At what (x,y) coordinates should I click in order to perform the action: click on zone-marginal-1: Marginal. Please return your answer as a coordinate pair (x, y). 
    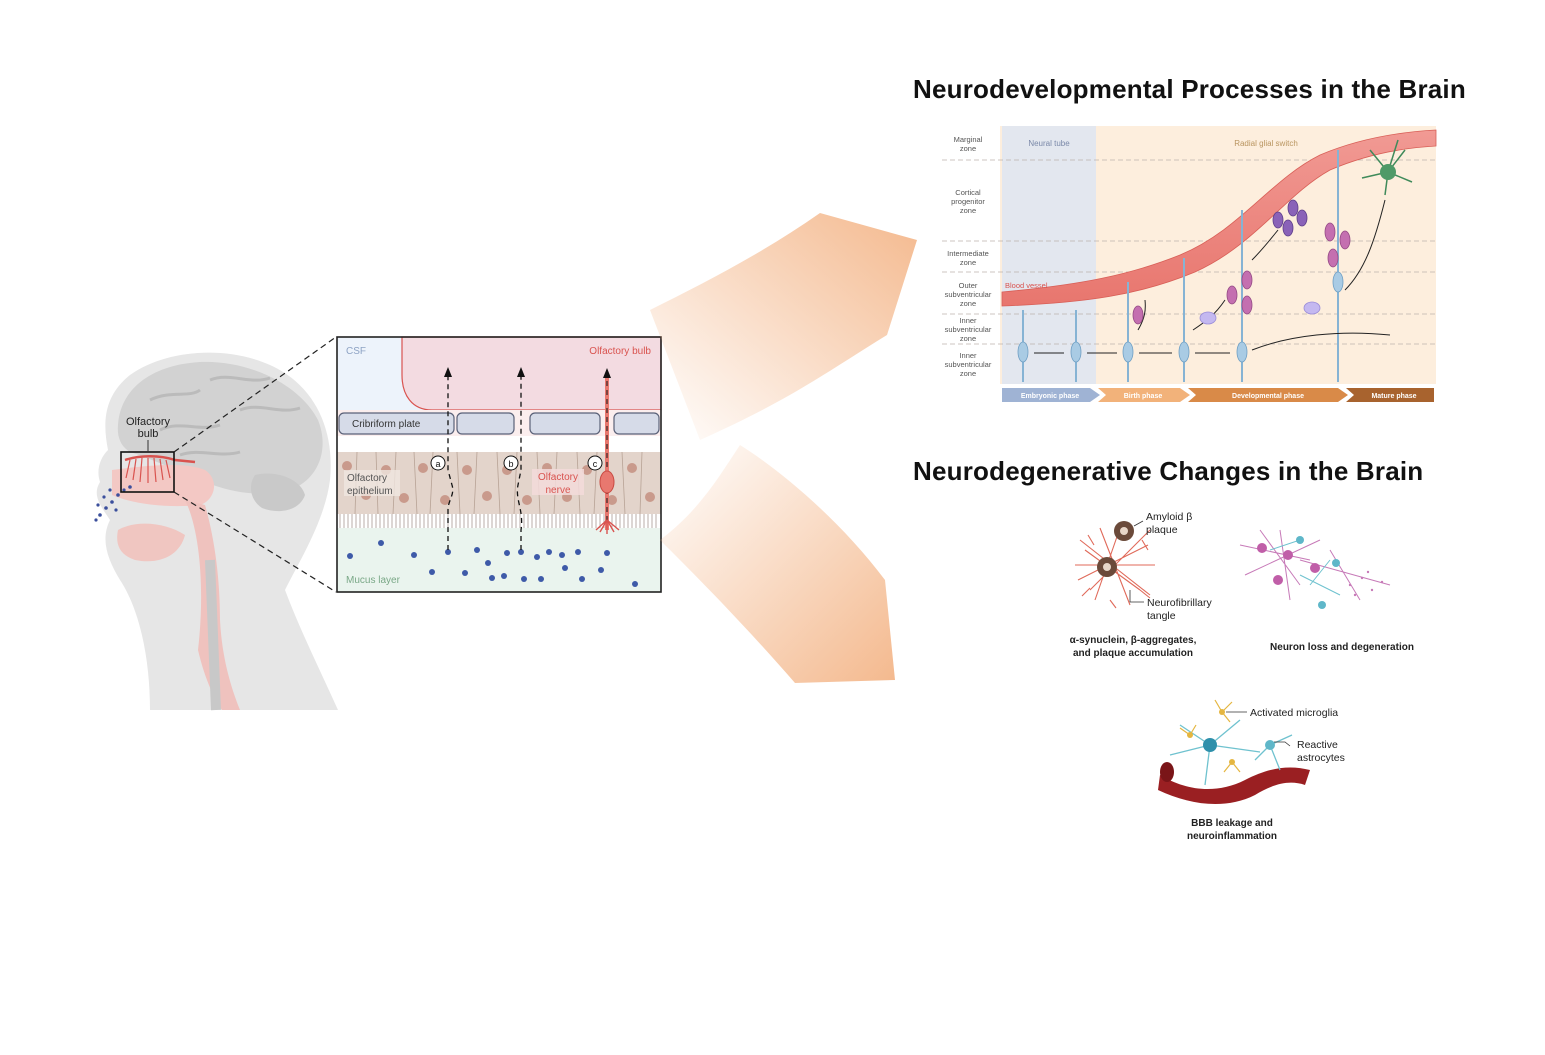
    Looking at the image, I should click on (968, 139).